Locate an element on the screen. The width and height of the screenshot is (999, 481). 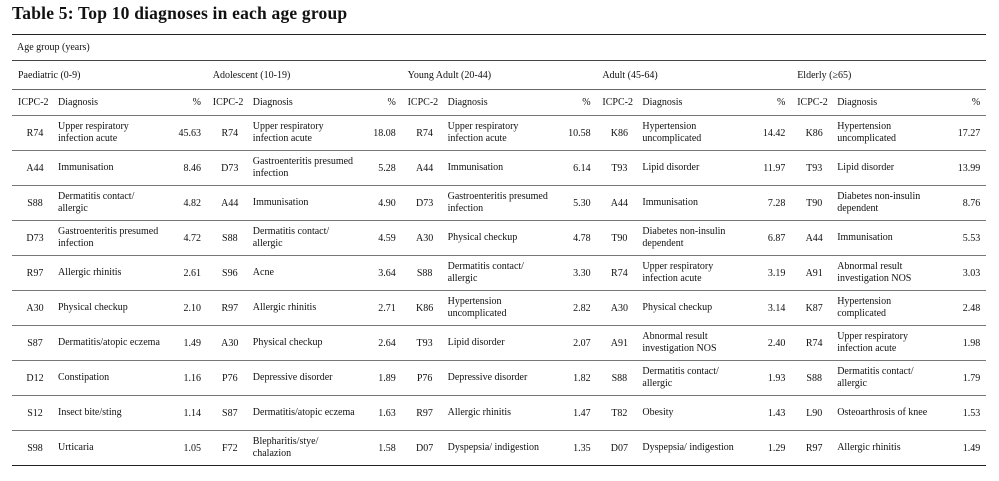
percentage: 4.90 is located at coordinates (387, 203).